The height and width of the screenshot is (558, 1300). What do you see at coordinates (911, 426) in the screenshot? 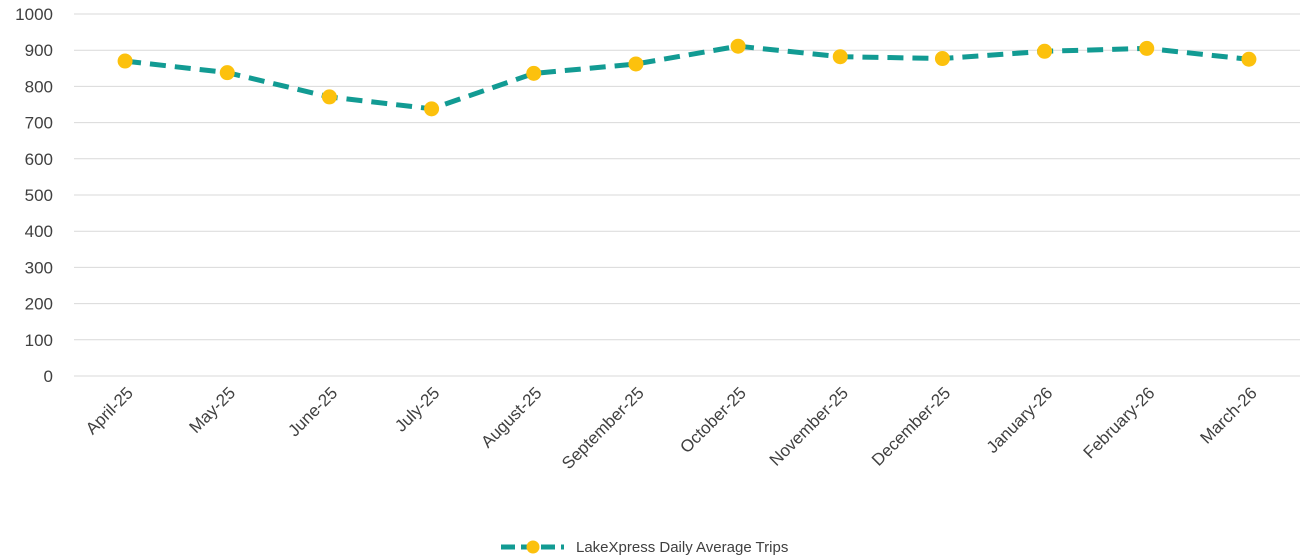
I see `x-tick-label: December-25` at bounding box center [911, 426].